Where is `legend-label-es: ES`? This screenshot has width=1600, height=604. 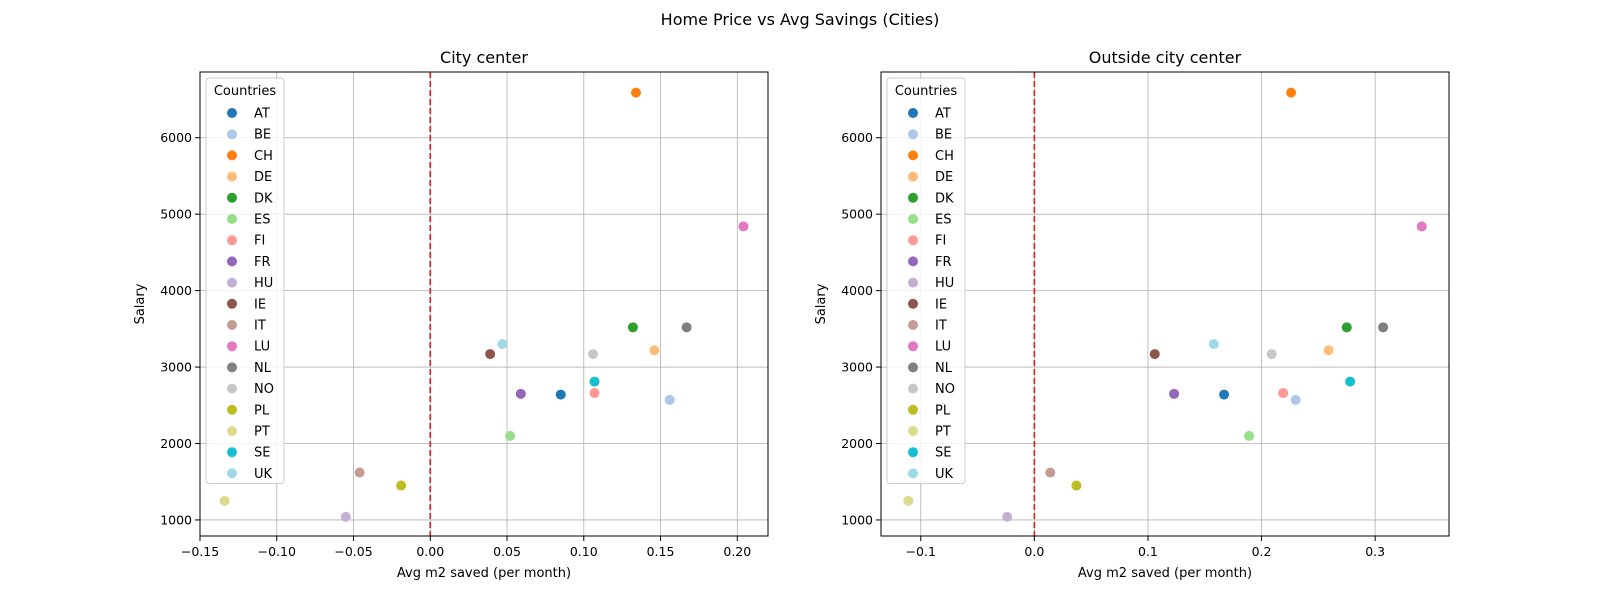
legend-label-es: ES is located at coordinates (262, 220).